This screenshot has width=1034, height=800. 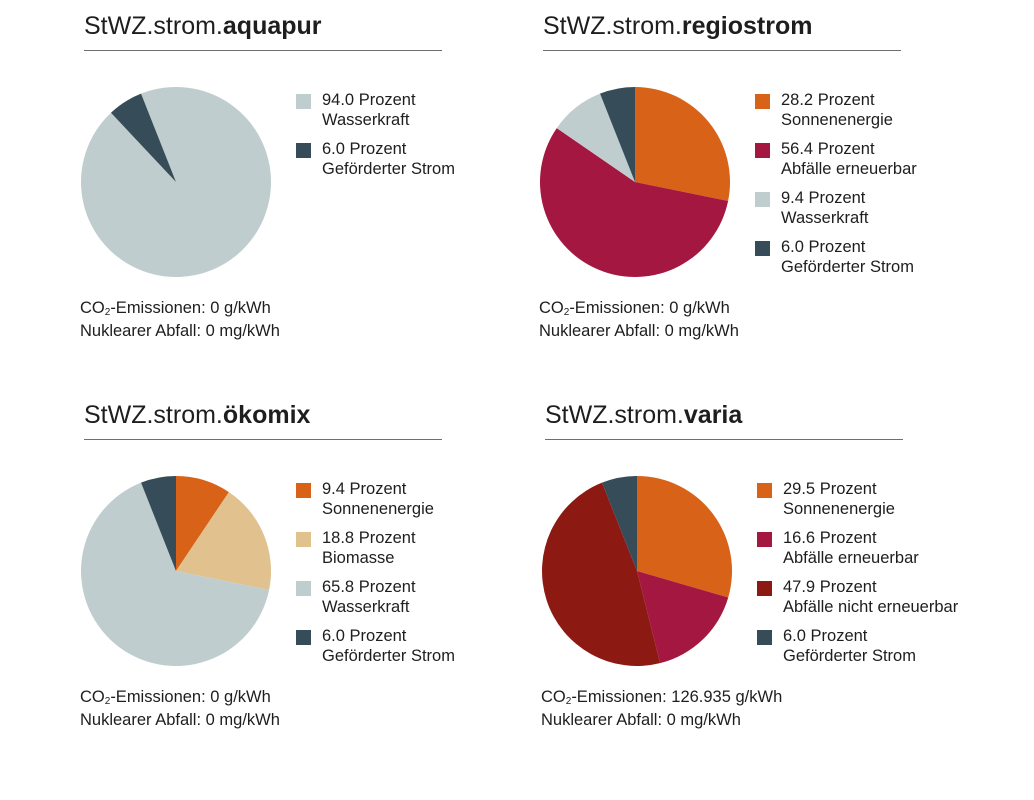 What do you see at coordinates (266, 415) in the screenshot?
I see `chart-title-product: ökomix` at bounding box center [266, 415].